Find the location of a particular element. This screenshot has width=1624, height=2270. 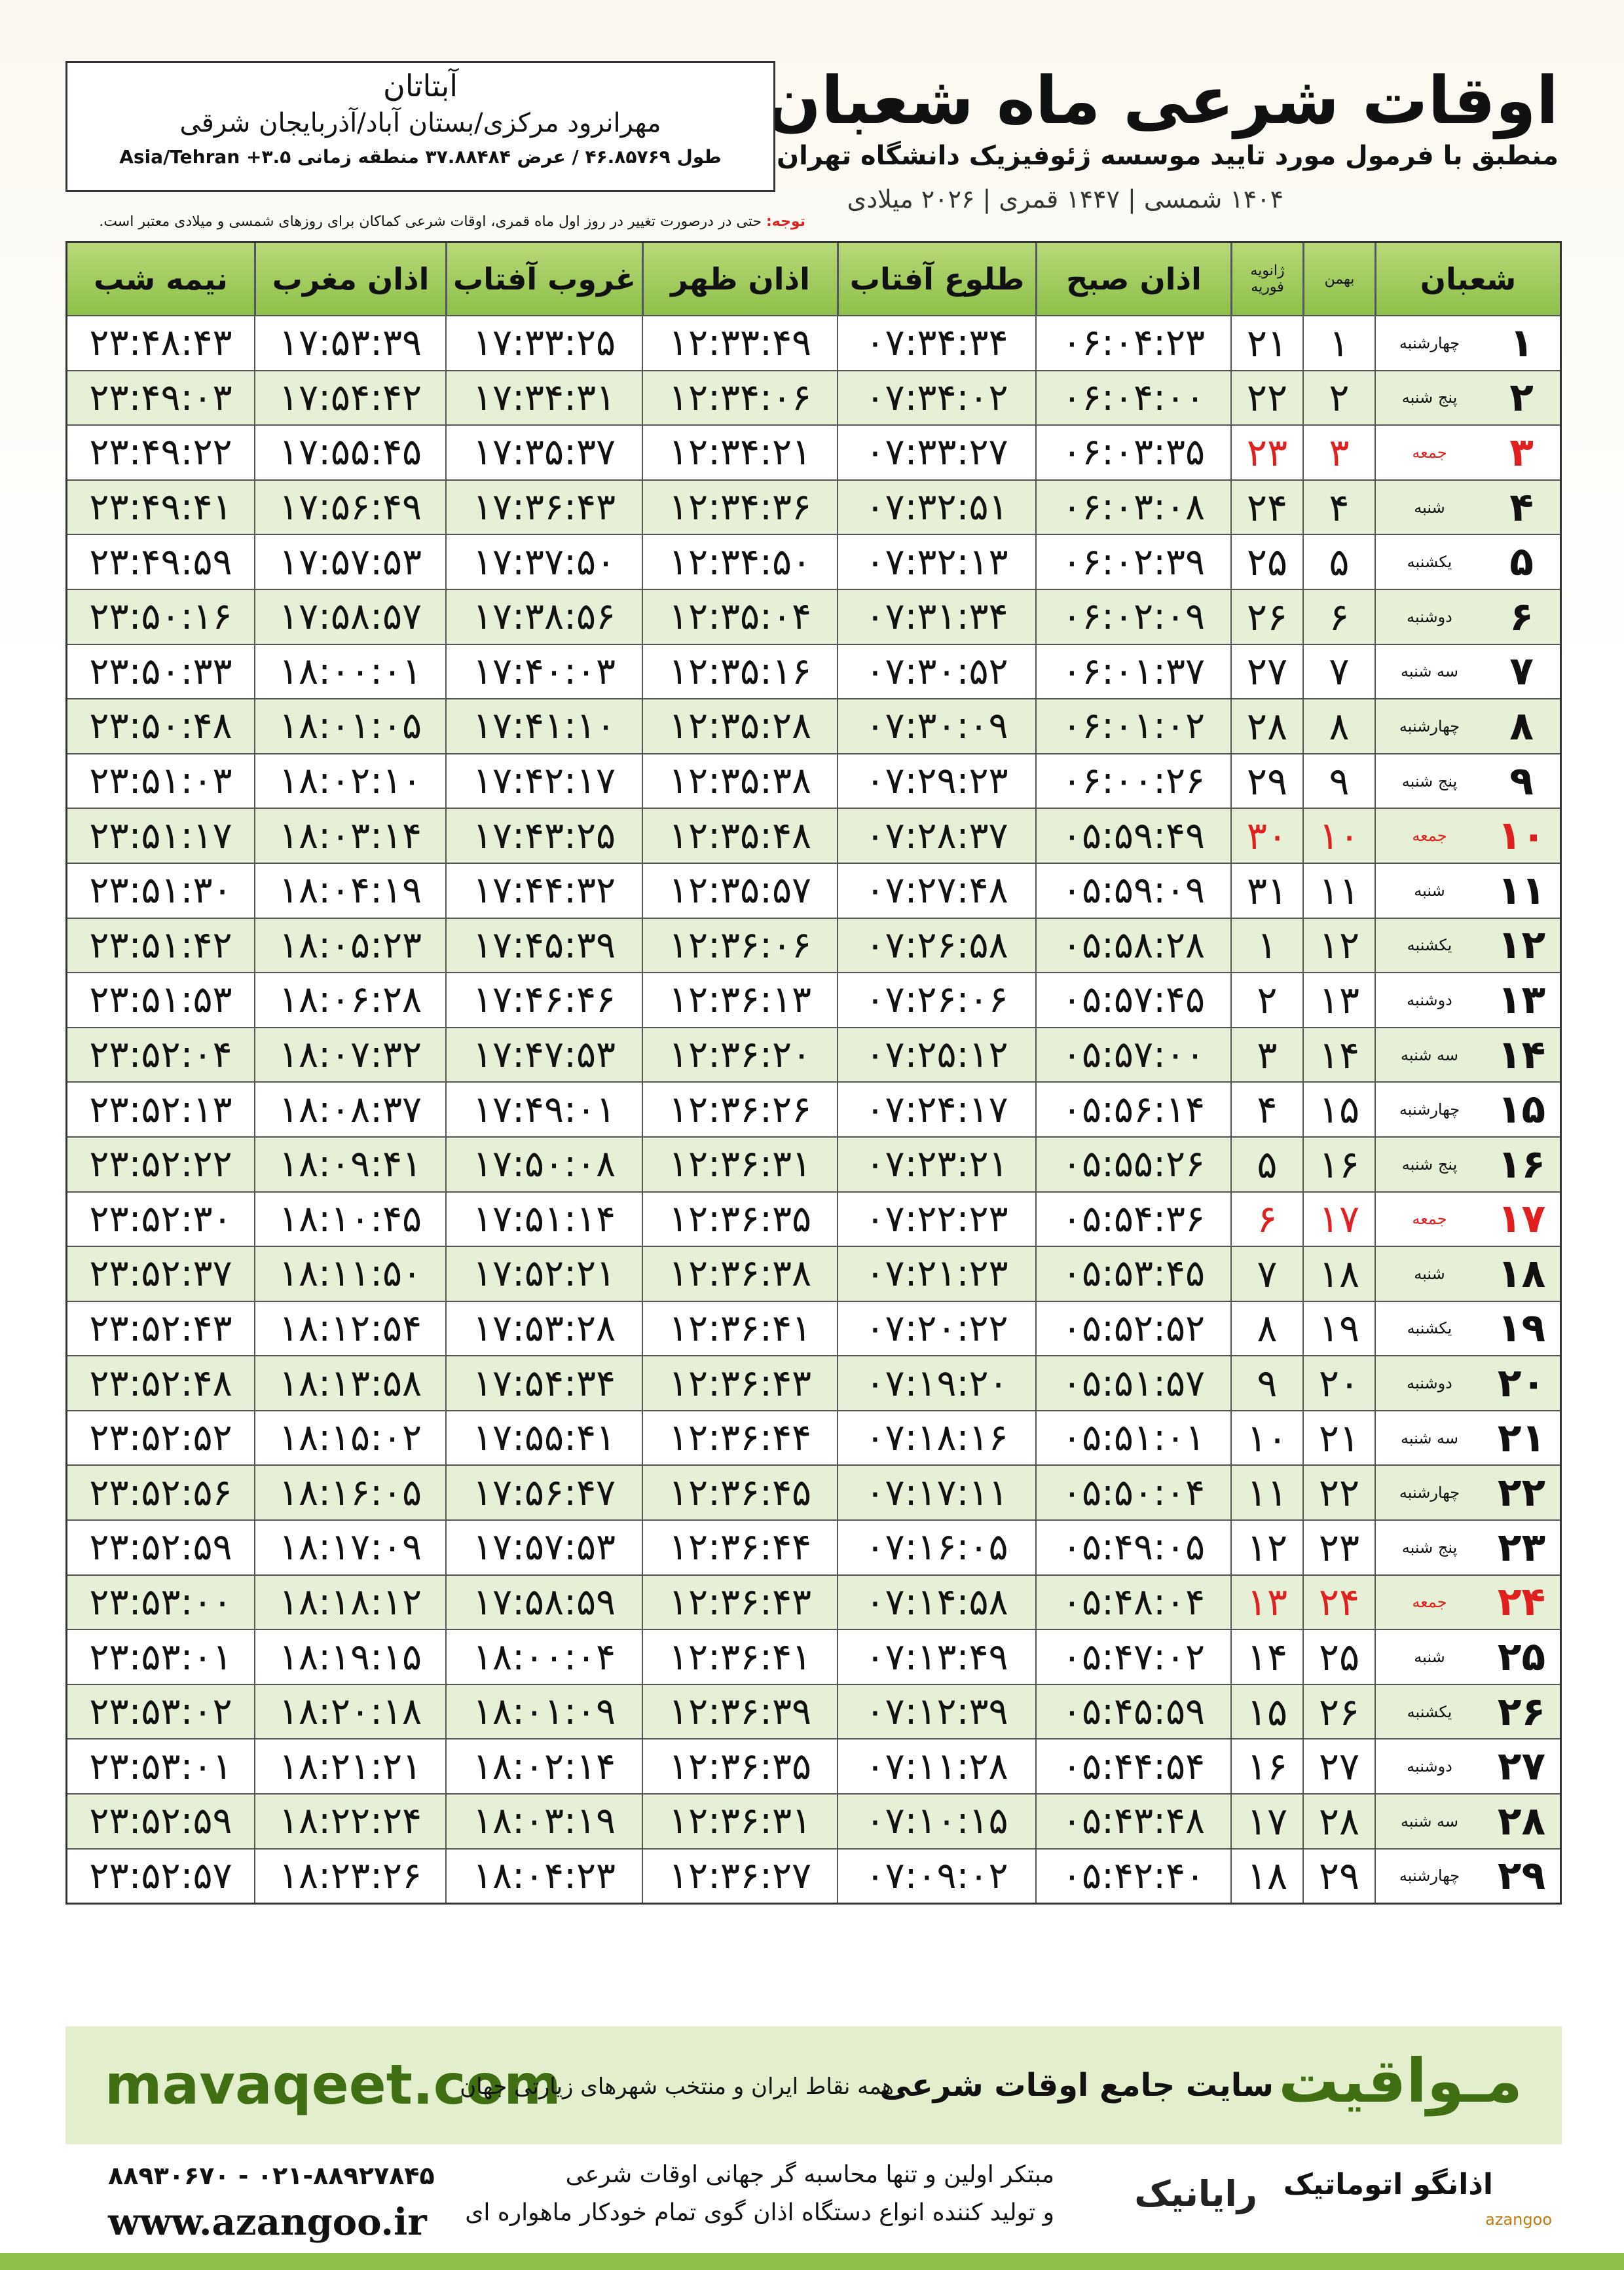

time-cell: ۱۸:۲۰:۱۸ is located at coordinates (349, 1711).